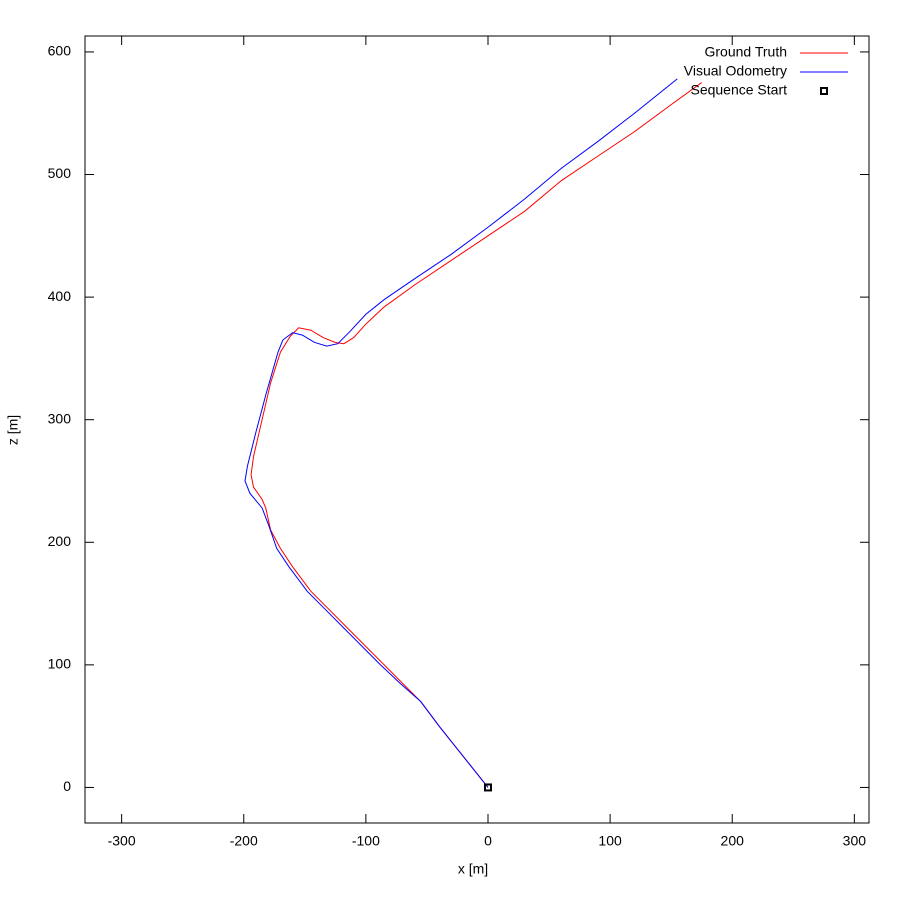 Image resolution: width=900 pixels, height=905 pixels. I want to click on x-tick-label: -100, so click(366, 841).